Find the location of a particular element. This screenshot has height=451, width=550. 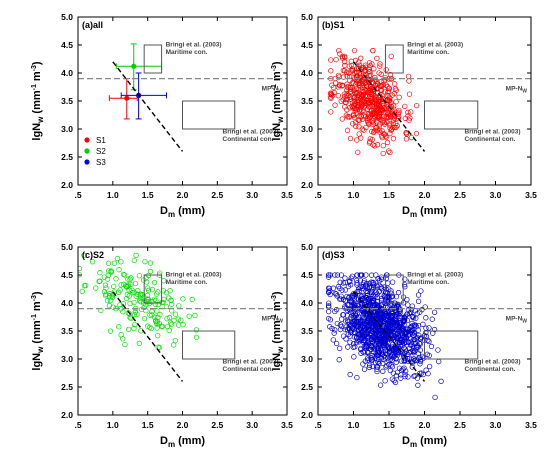

maritime-label-line1: Bringi et al. (2003) is located at coordinates (435, 275).